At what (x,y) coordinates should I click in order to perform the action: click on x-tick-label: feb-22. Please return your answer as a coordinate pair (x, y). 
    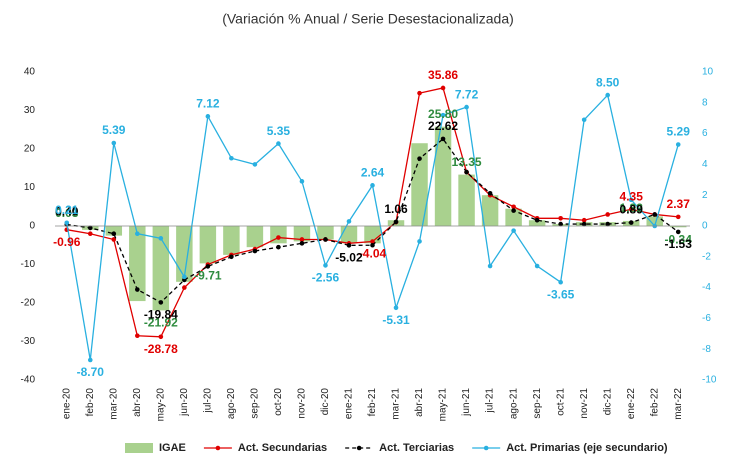
    Looking at the image, I should click on (654, 402).